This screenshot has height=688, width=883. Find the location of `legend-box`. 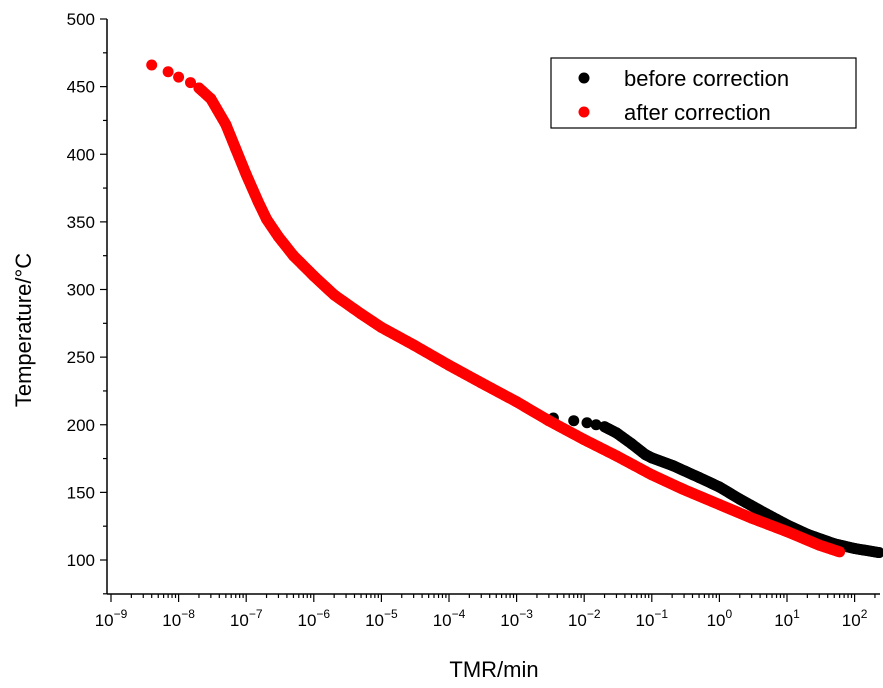

legend-box is located at coordinates (703, 93).